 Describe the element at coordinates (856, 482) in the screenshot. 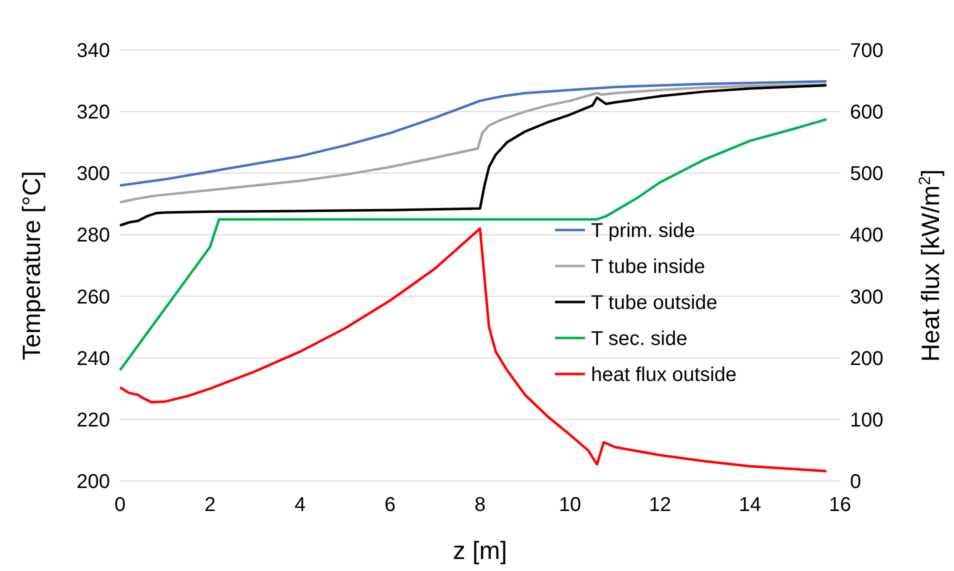

I see `y2-tick-label: 0` at that location.